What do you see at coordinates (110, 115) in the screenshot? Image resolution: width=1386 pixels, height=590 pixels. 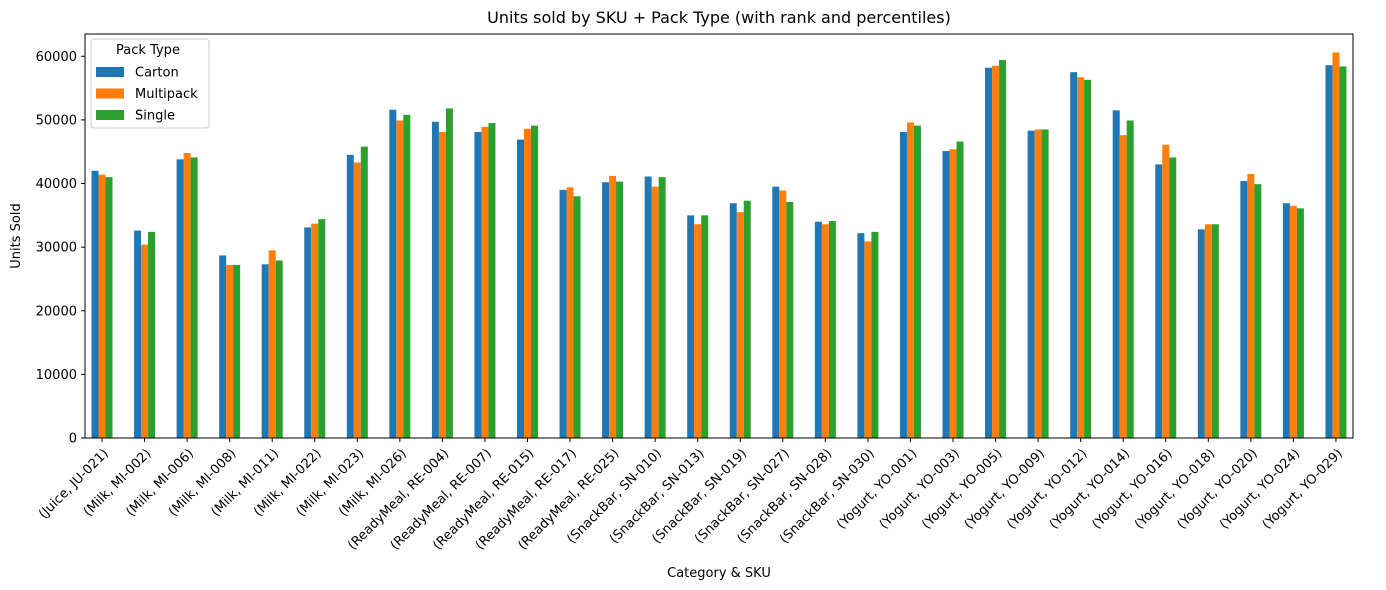 I see `legend-swatch-single` at bounding box center [110, 115].